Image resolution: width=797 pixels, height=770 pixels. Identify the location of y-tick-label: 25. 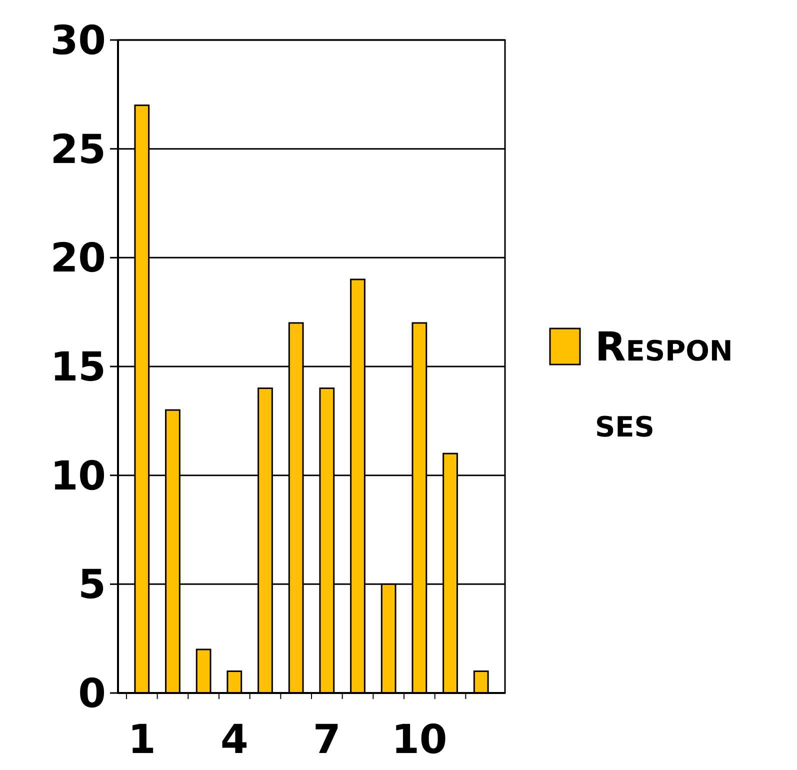
(78, 149).